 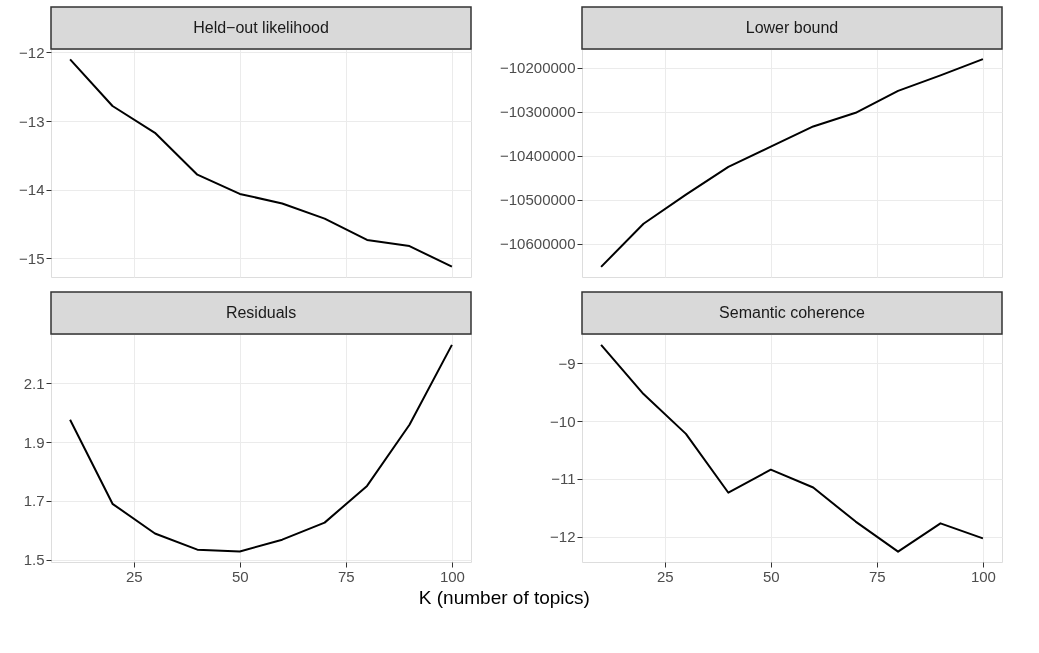 I want to click on y-tick-label: −10200000, so click(x=538, y=68).